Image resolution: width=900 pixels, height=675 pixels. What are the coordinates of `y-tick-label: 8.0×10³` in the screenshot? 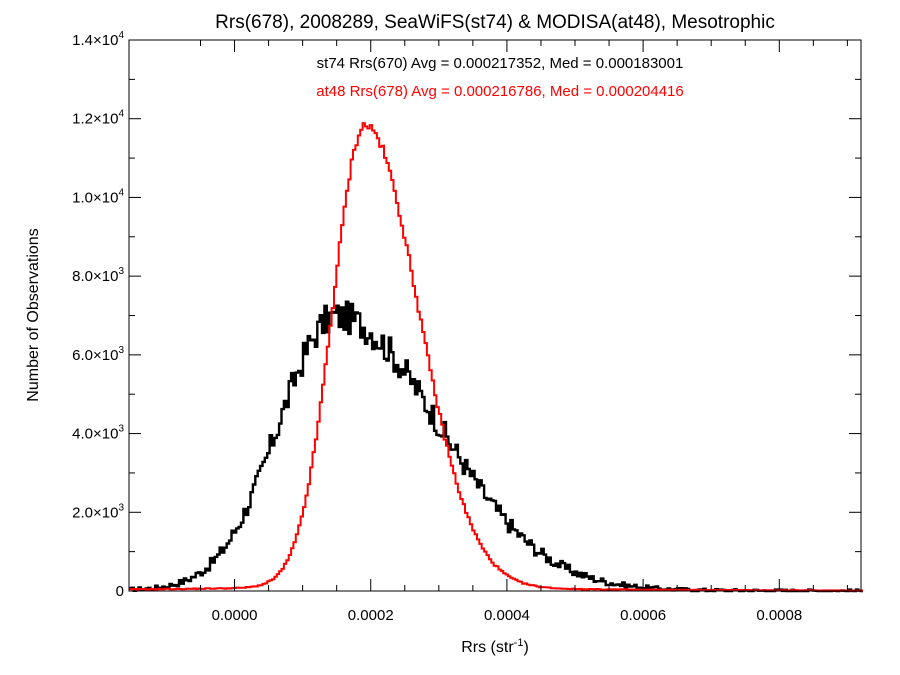 It's located at (98, 275).